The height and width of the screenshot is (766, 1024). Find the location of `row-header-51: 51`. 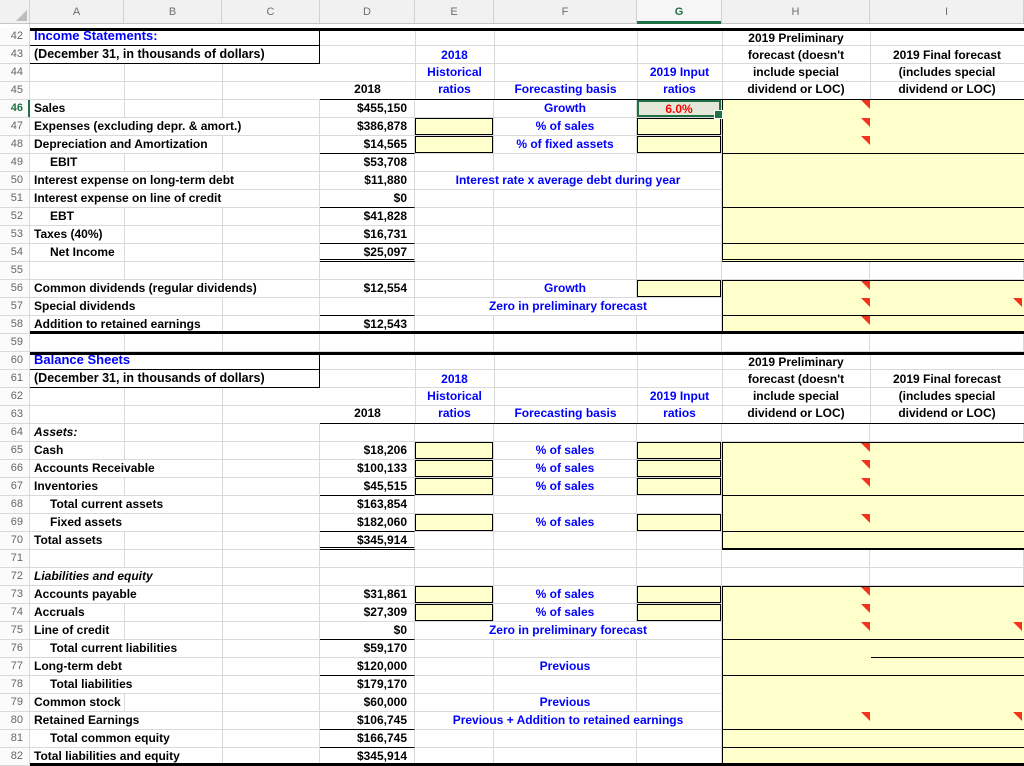

row-header-51: 51 is located at coordinates (15, 199).